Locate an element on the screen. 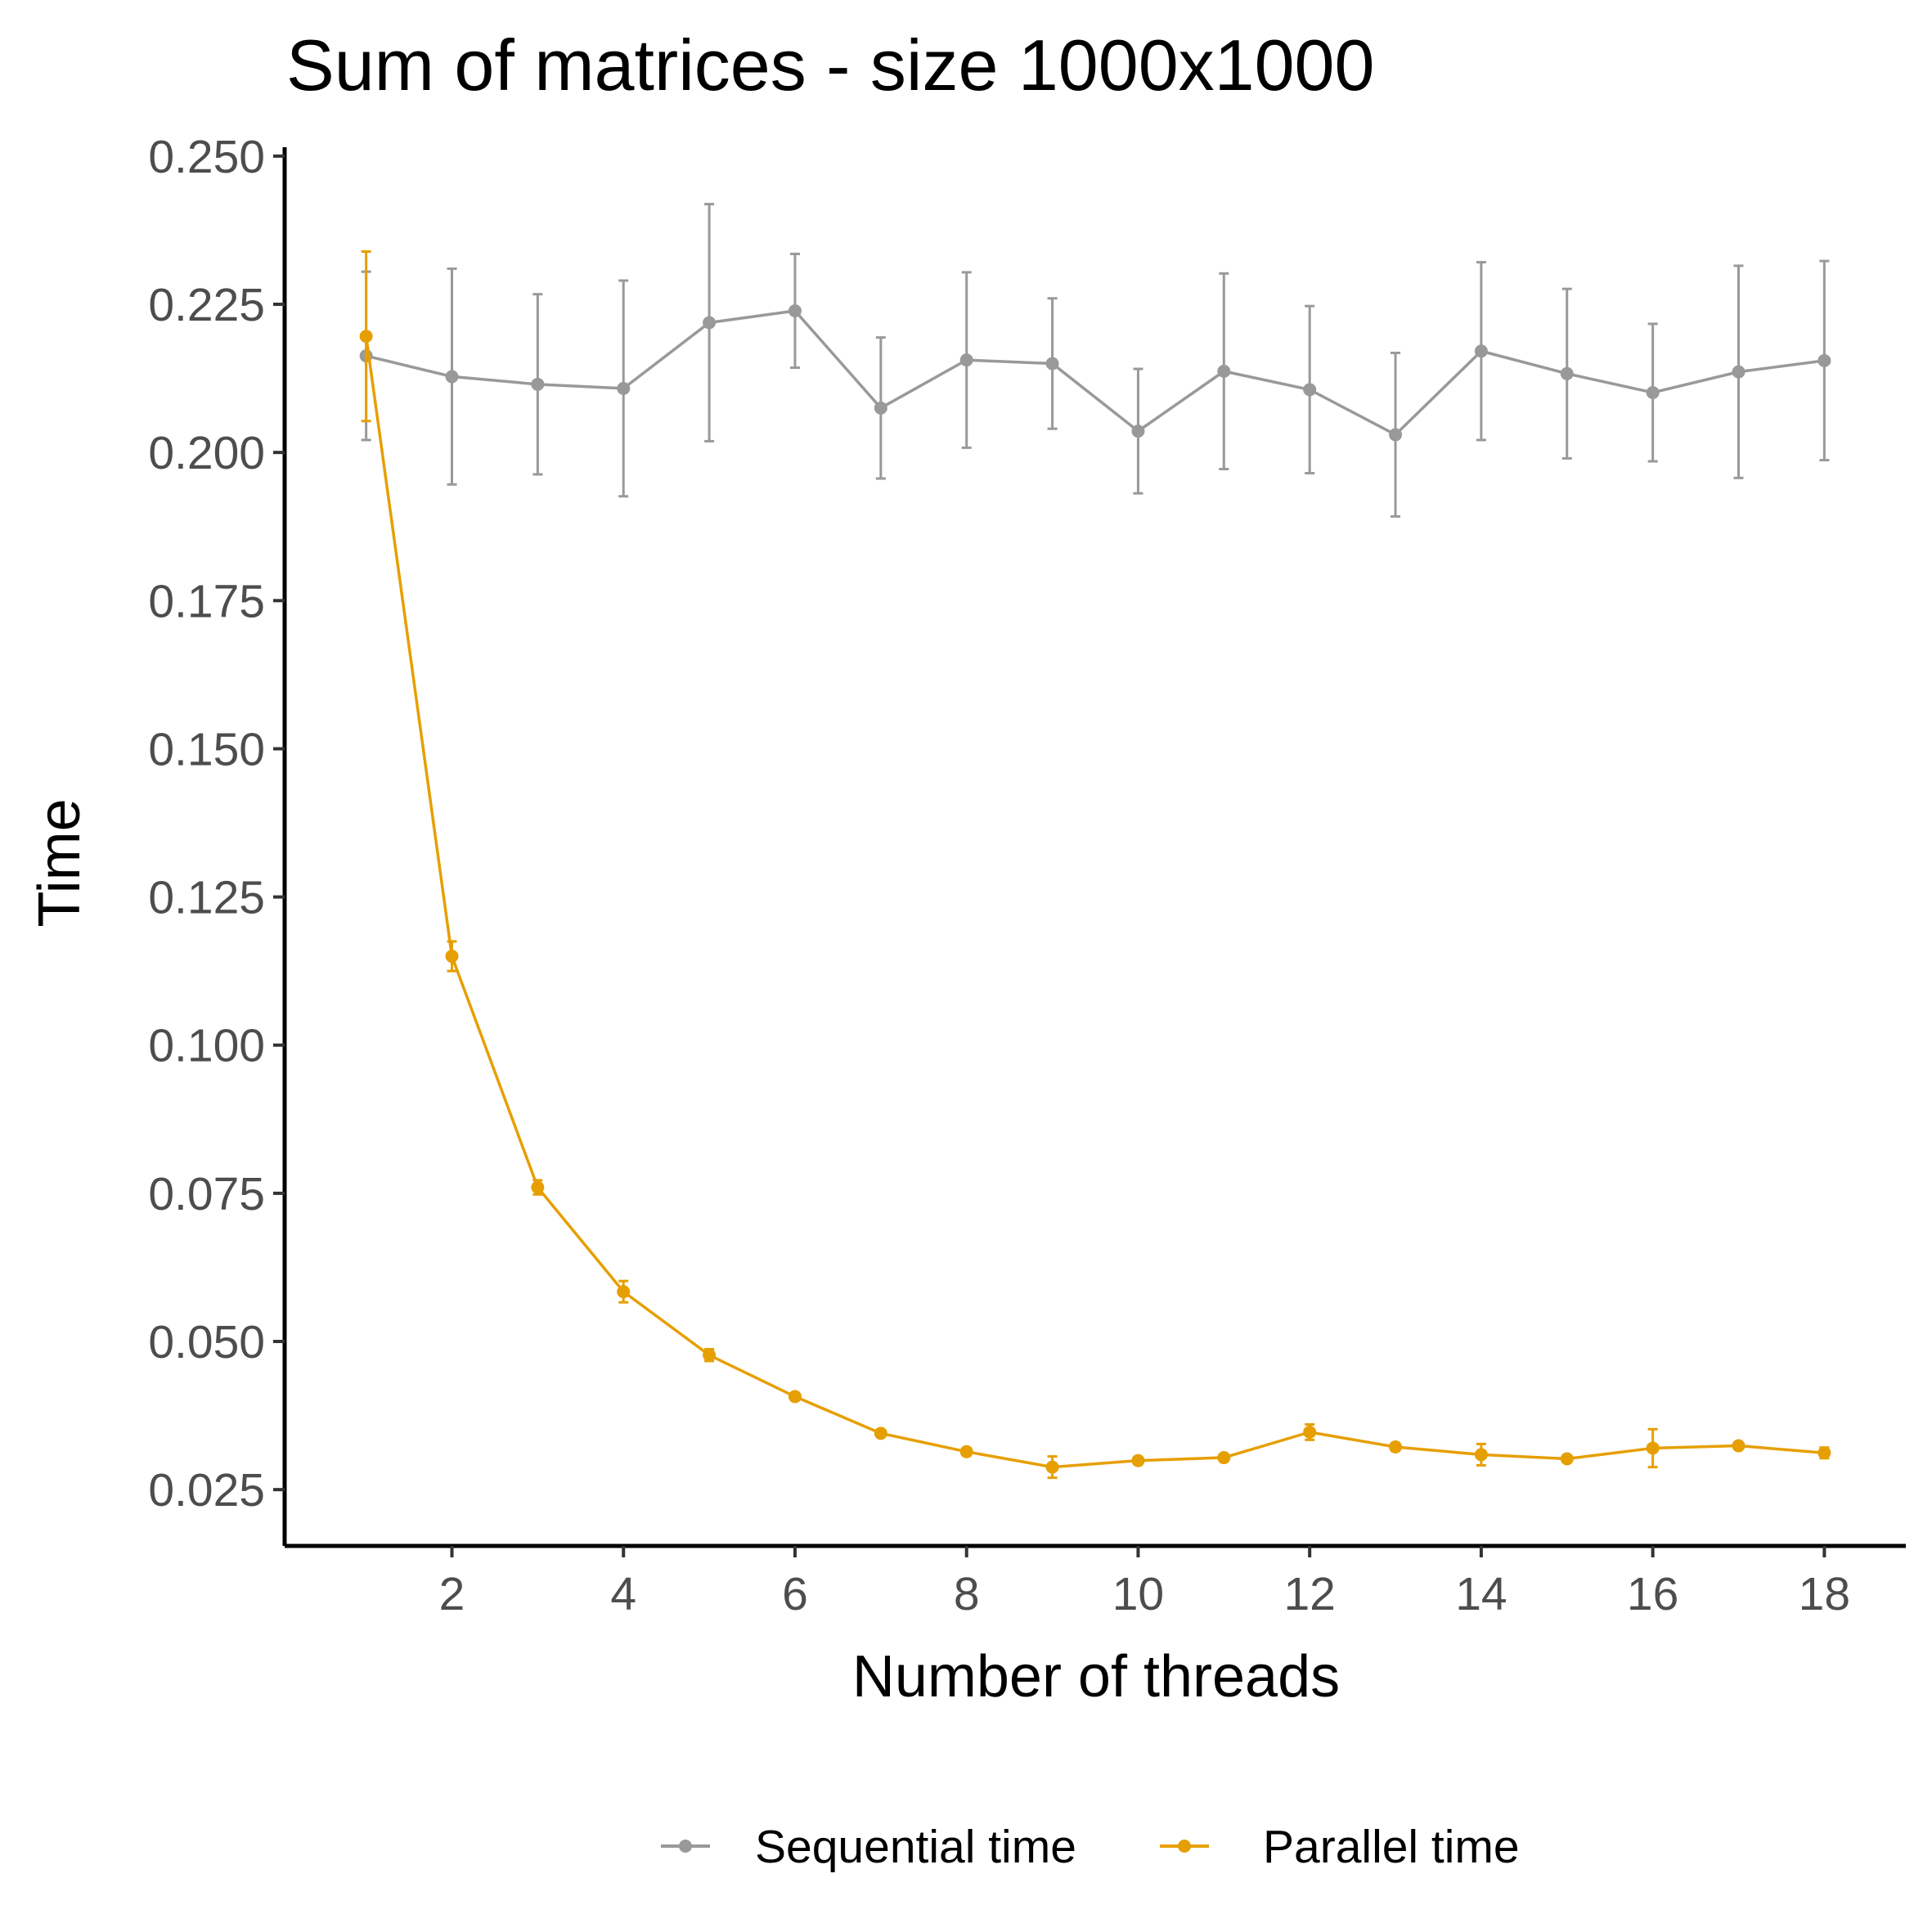  y-tick-label: 0.075 is located at coordinates (207, 1194).